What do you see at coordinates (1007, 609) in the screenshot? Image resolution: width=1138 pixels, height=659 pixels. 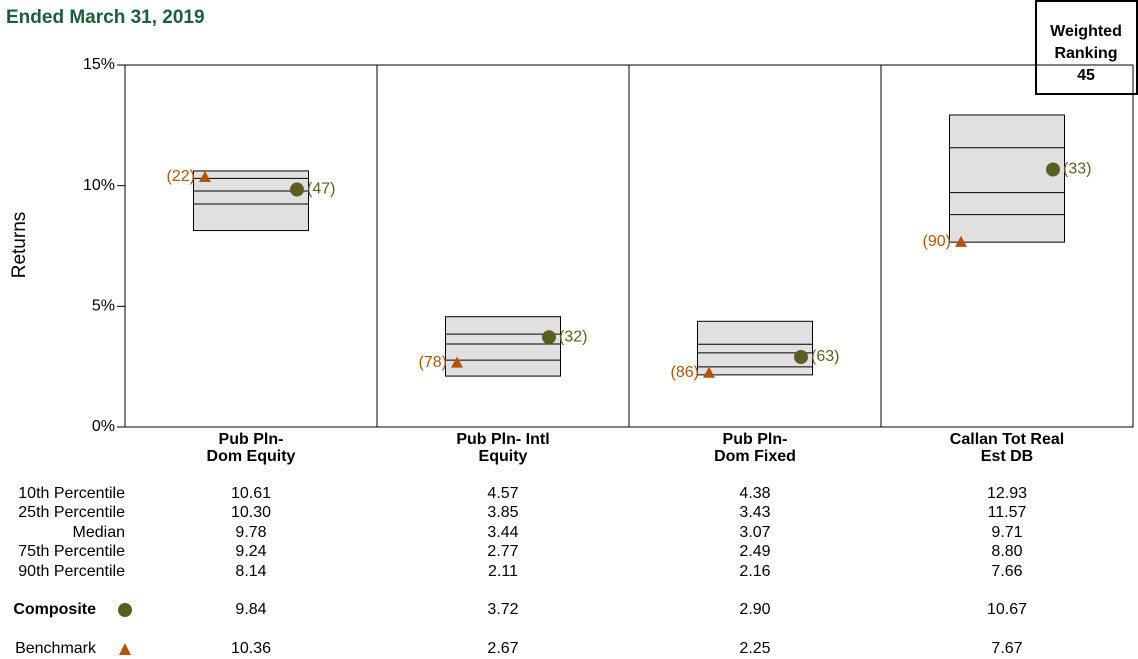 I see `table-value: 10.67` at bounding box center [1007, 609].